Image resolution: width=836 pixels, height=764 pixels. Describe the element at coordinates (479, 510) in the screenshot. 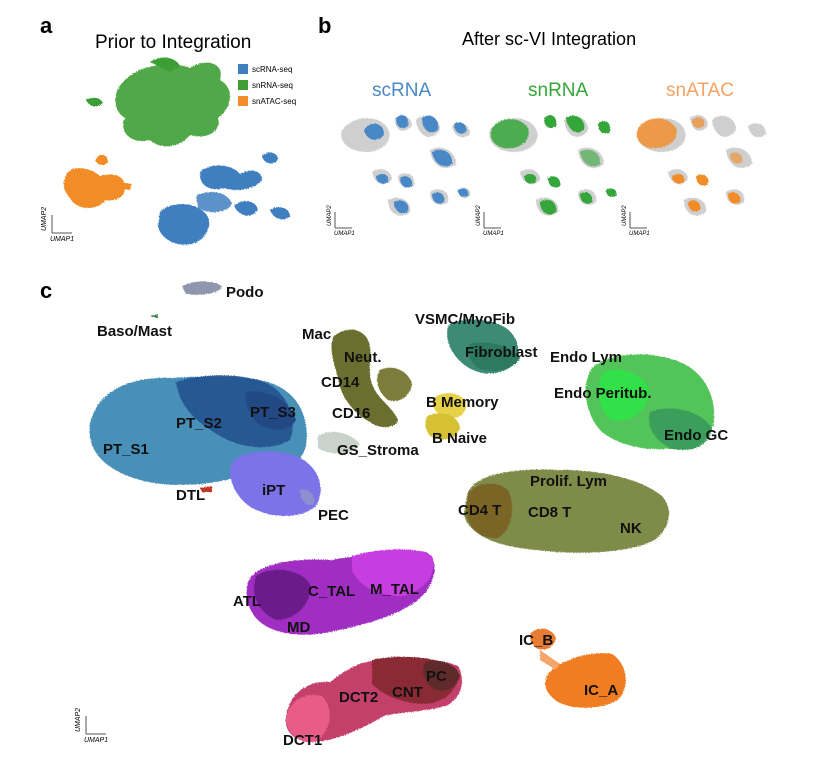

I see `cluster-label-cd4-t: CD4 T` at that location.